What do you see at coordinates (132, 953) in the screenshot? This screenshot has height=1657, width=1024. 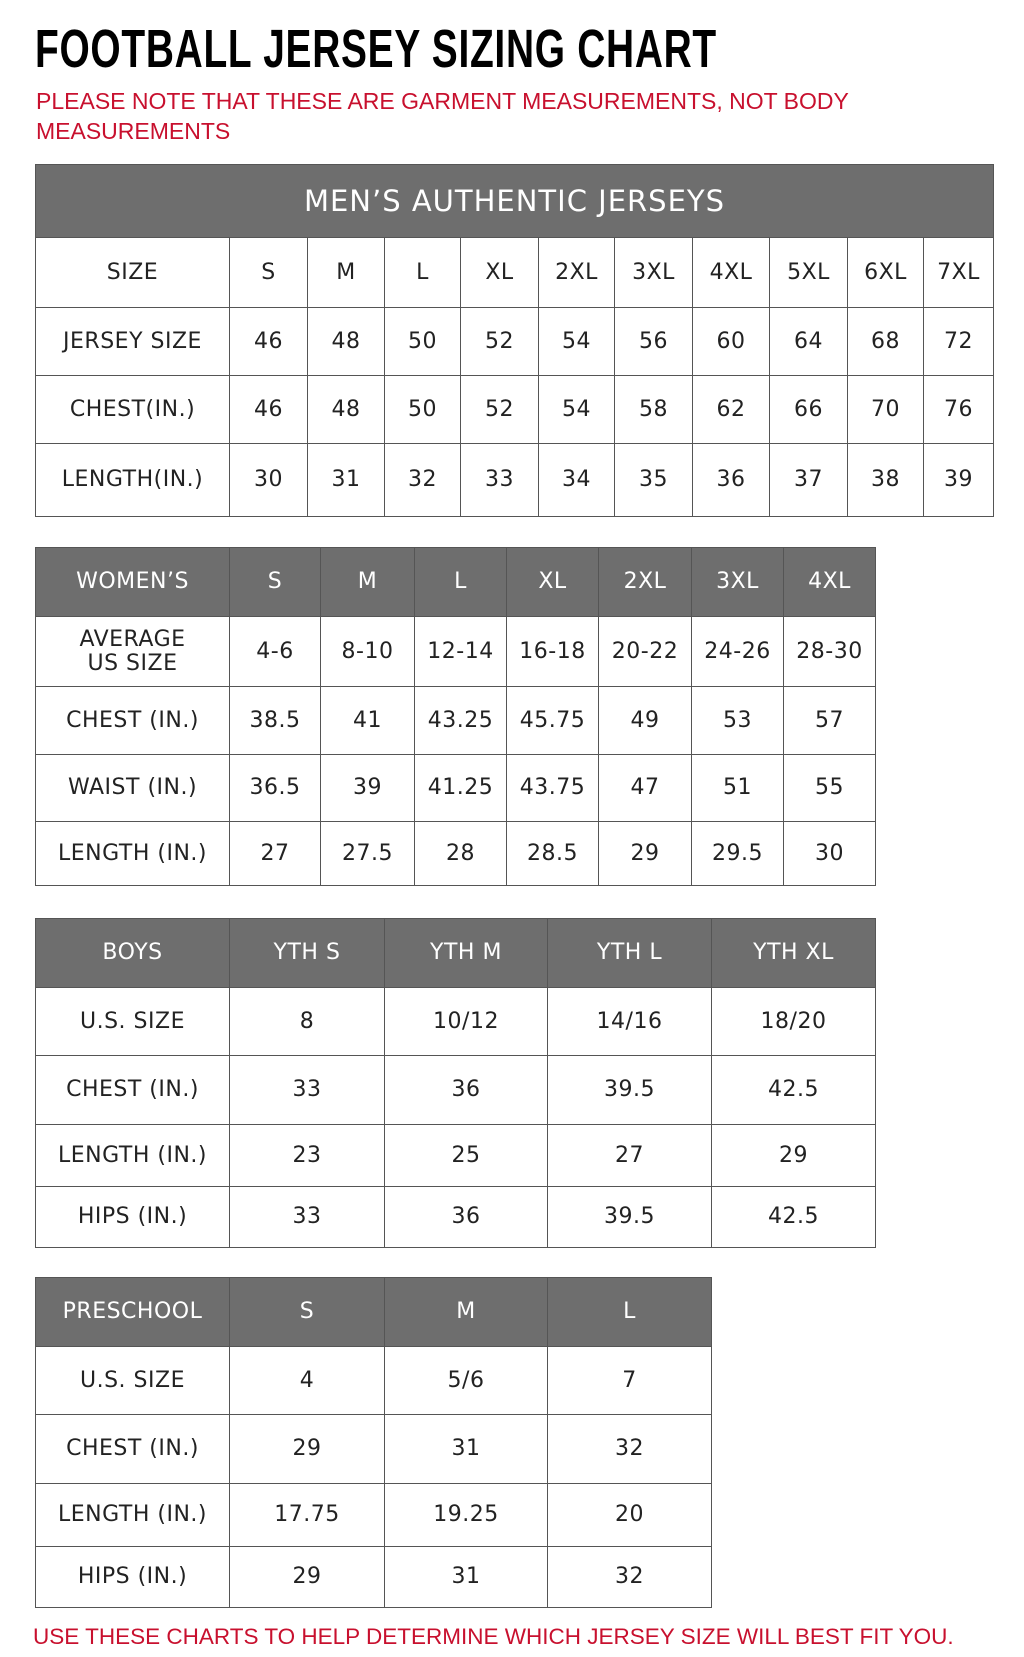 I see `header-cell: BOYS` at bounding box center [132, 953].